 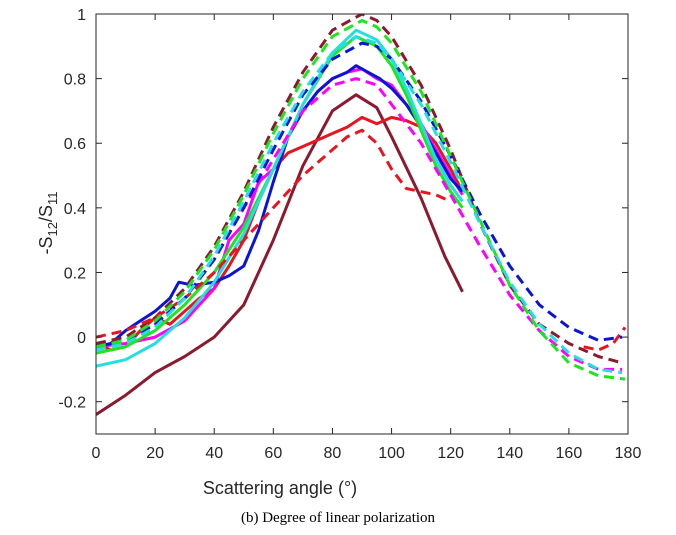 What do you see at coordinates (628, 453) in the screenshot?
I see `x-tick-label: 180` at bounding box center [628, 453].